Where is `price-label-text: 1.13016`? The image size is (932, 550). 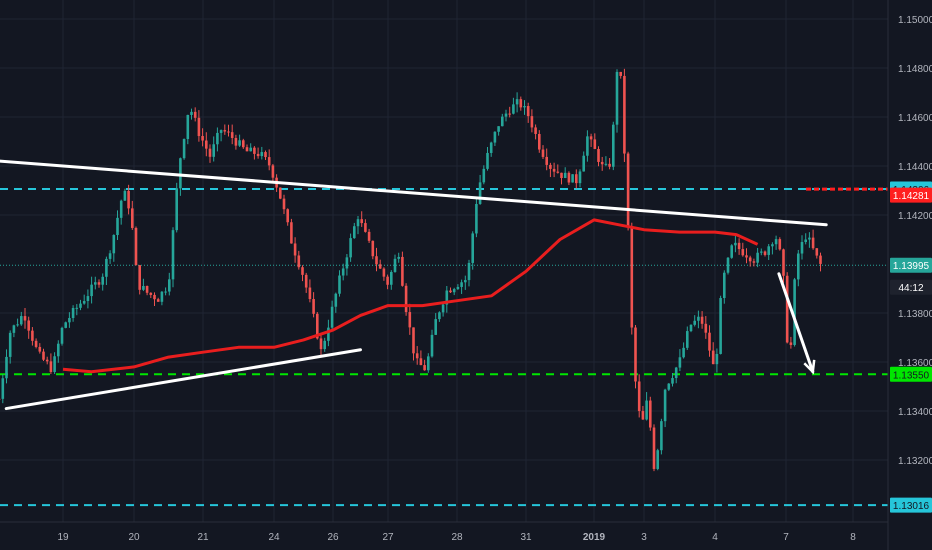 price-label-text: 1.13016 is located at coordinates (911, 506).